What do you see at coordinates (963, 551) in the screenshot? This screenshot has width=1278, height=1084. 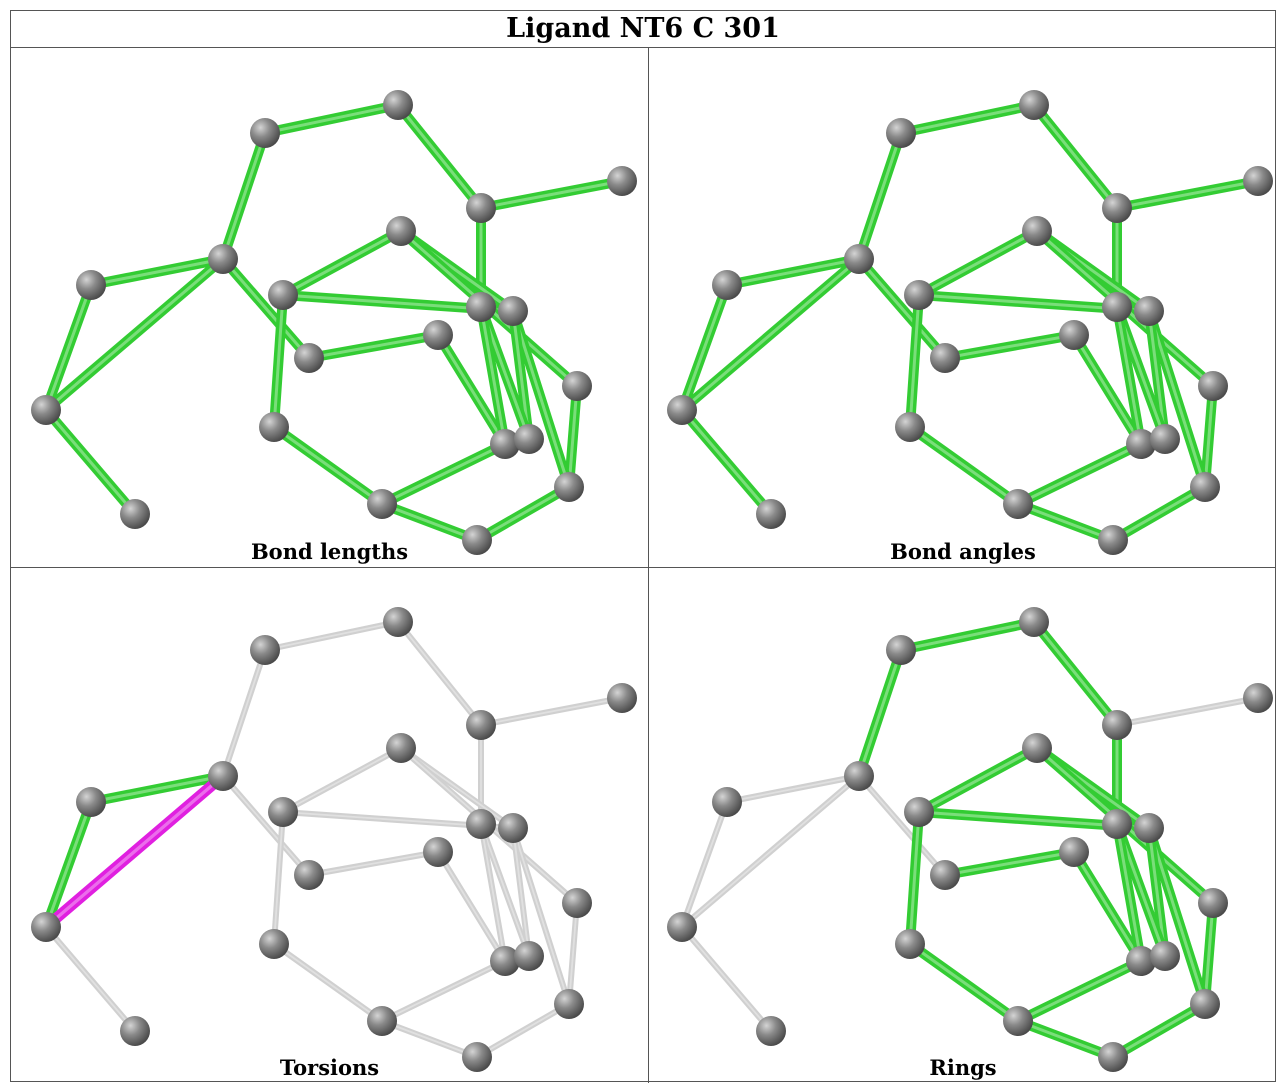 I see `panel-caption: Bond angles` at bounding box center [963, 551].